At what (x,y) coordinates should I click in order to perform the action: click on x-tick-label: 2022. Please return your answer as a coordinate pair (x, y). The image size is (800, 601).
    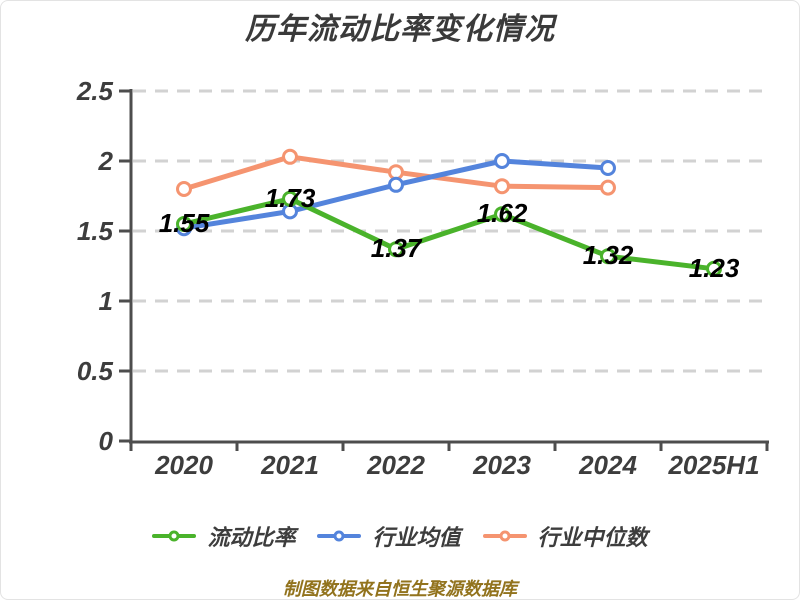
    Looking at the image, I should click on (395, 465).